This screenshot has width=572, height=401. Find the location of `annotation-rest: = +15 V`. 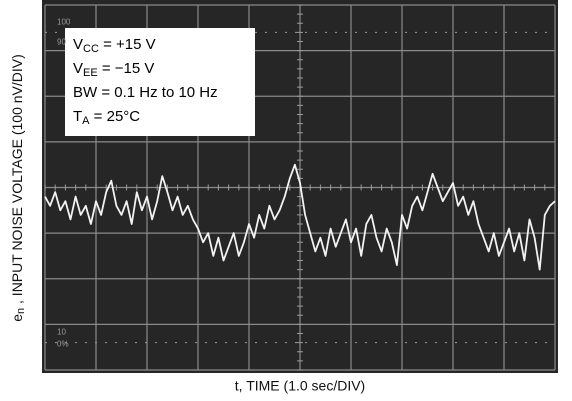

annotation-rest: = +15 V is located at coordinates (127, 44).